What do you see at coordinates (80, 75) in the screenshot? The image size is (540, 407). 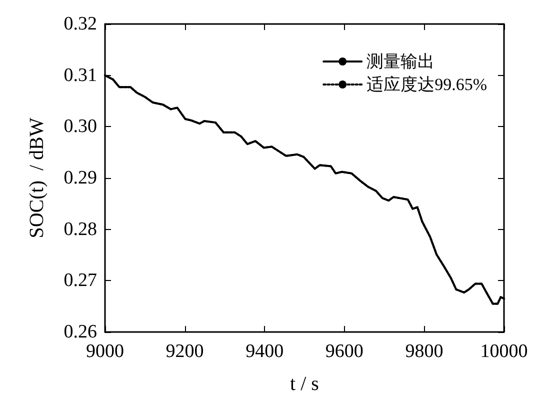 I see `y-tick-label: 0.31` at bounding box center [80, 75].